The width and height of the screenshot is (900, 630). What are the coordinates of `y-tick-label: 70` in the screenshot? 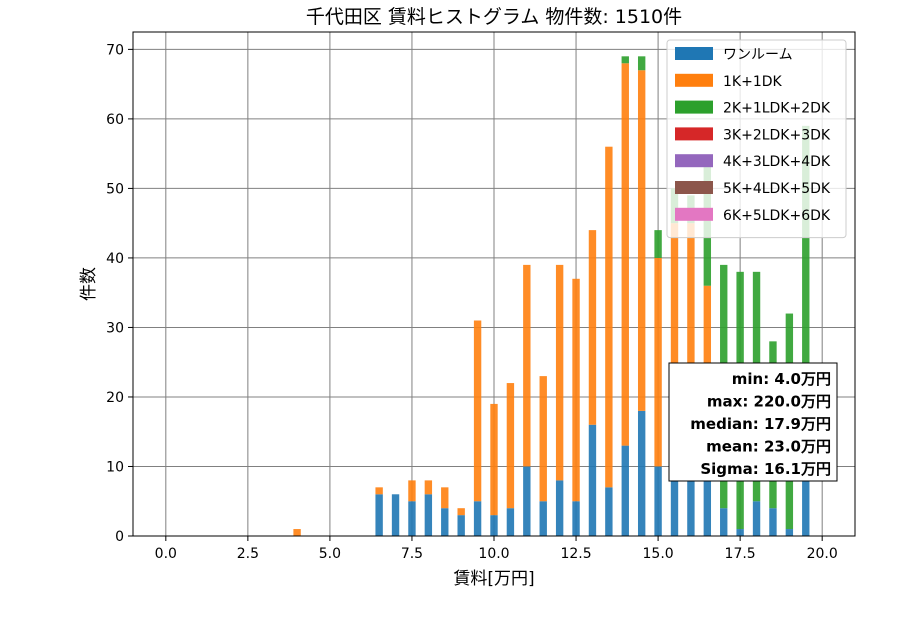 It's located at (115, 50).